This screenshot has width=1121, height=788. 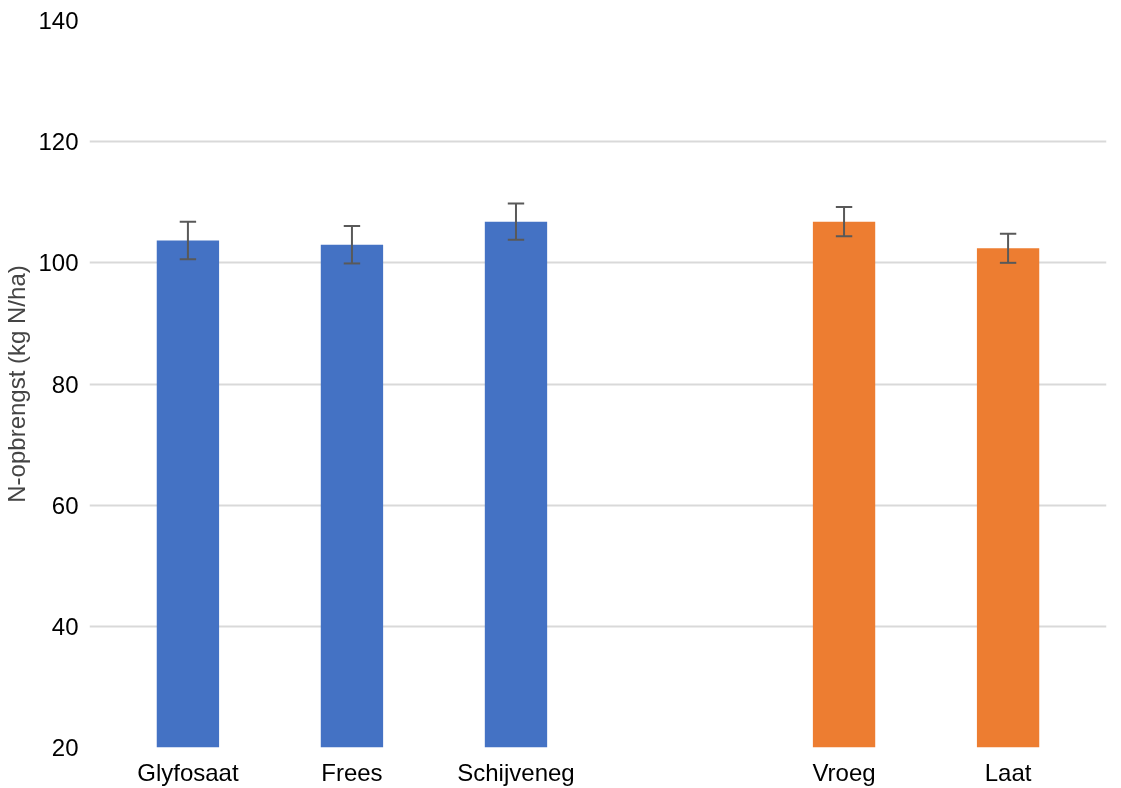 I want to click on x-tick-label: Frees, so click(x=352, y=772).